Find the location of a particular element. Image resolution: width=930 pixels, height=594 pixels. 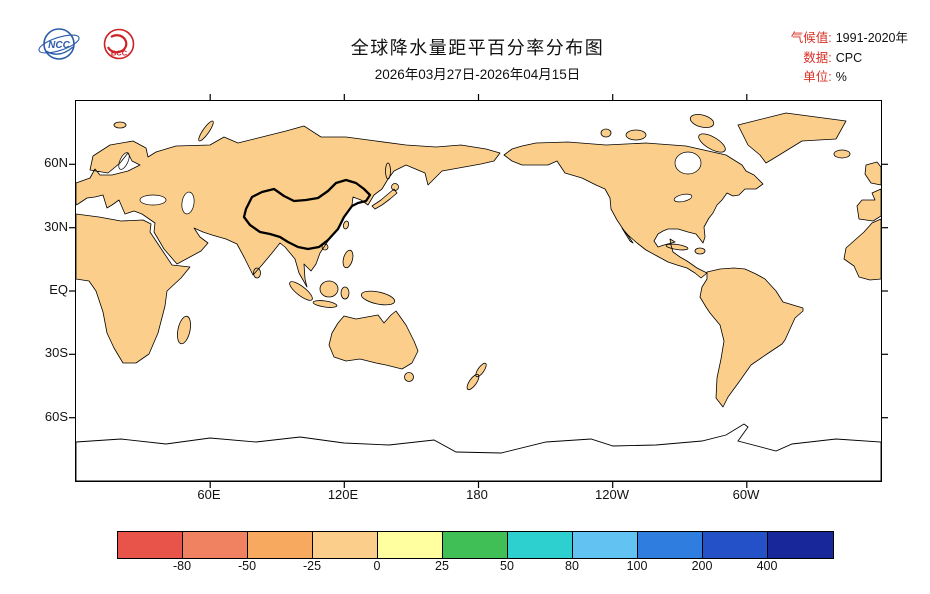

meta-row-climate: 气候值: 1991-2020年 is located at coordinates (838, 39).